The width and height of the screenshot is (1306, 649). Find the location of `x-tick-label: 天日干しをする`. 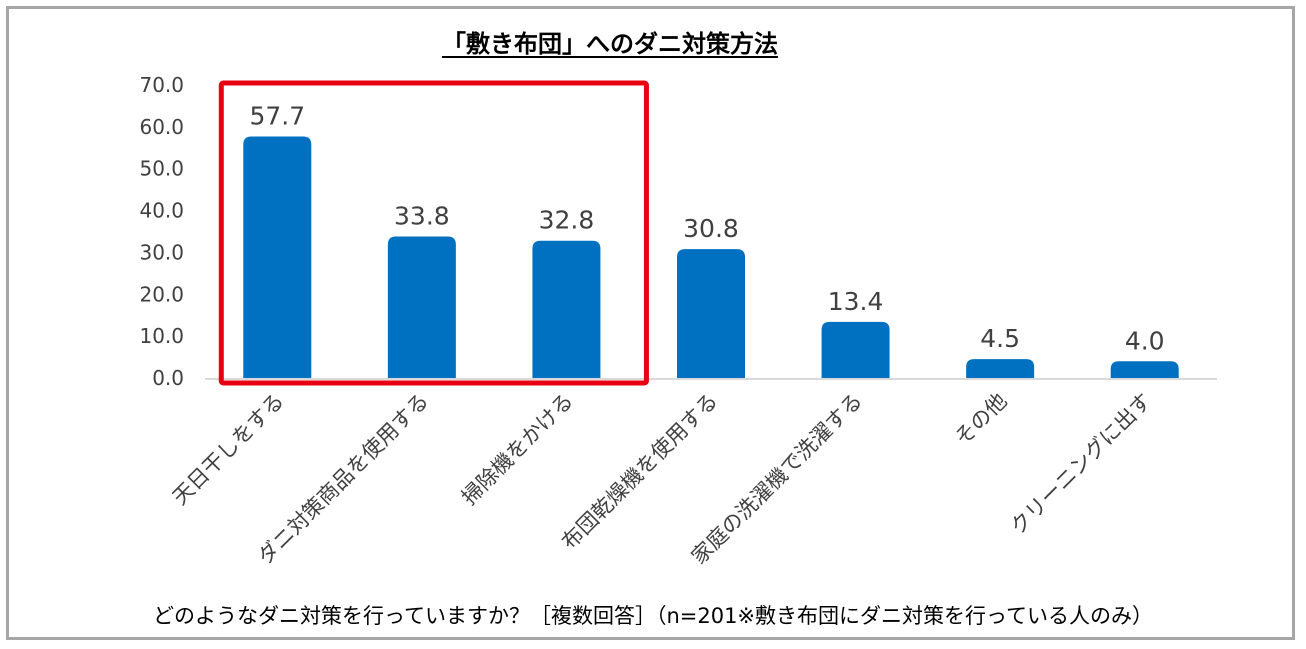

x-tick-label: 天日干しをする is located at coordinates (228, 449).